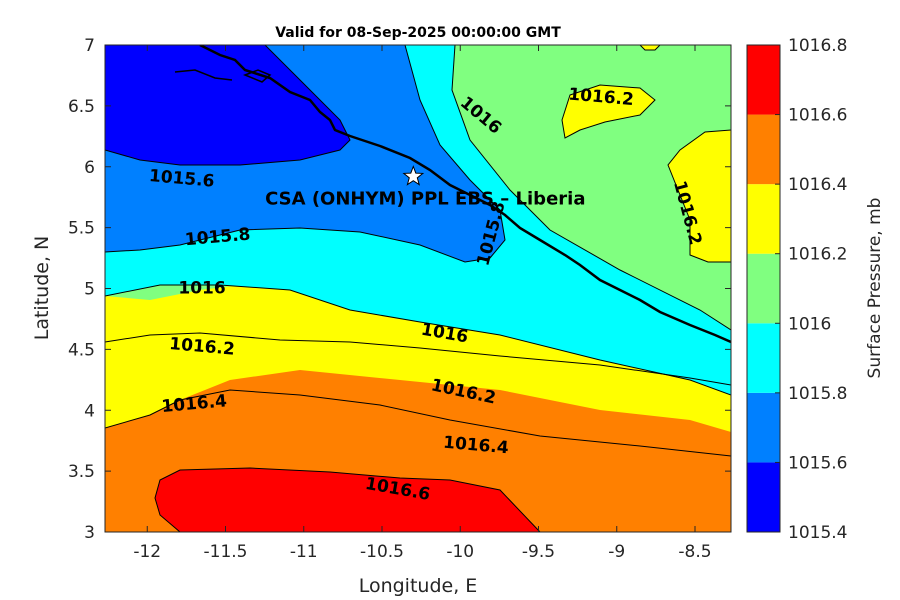 The width and height of the screenshot is (900, 600). I want to click on chart-title: Valid for 08-Sep-2025 00:00:00 GMT, so click(418, 33).